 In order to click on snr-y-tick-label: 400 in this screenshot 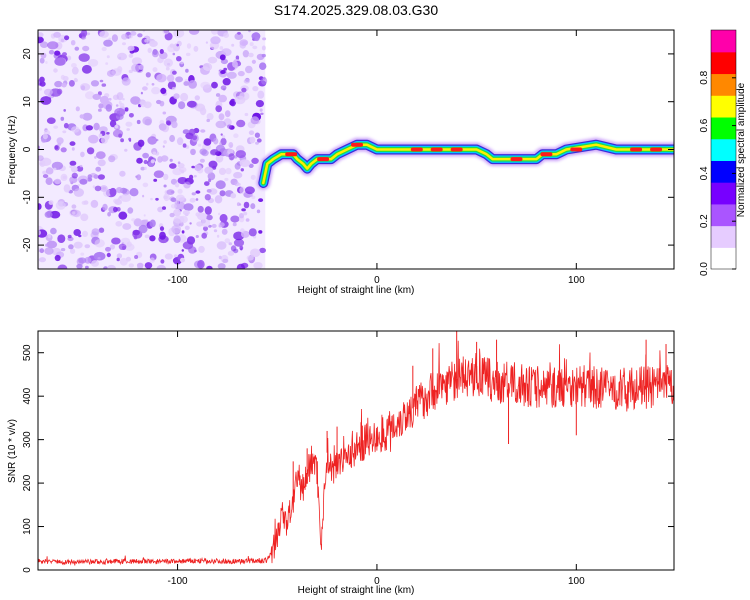, I will do `click(27, 395)`.